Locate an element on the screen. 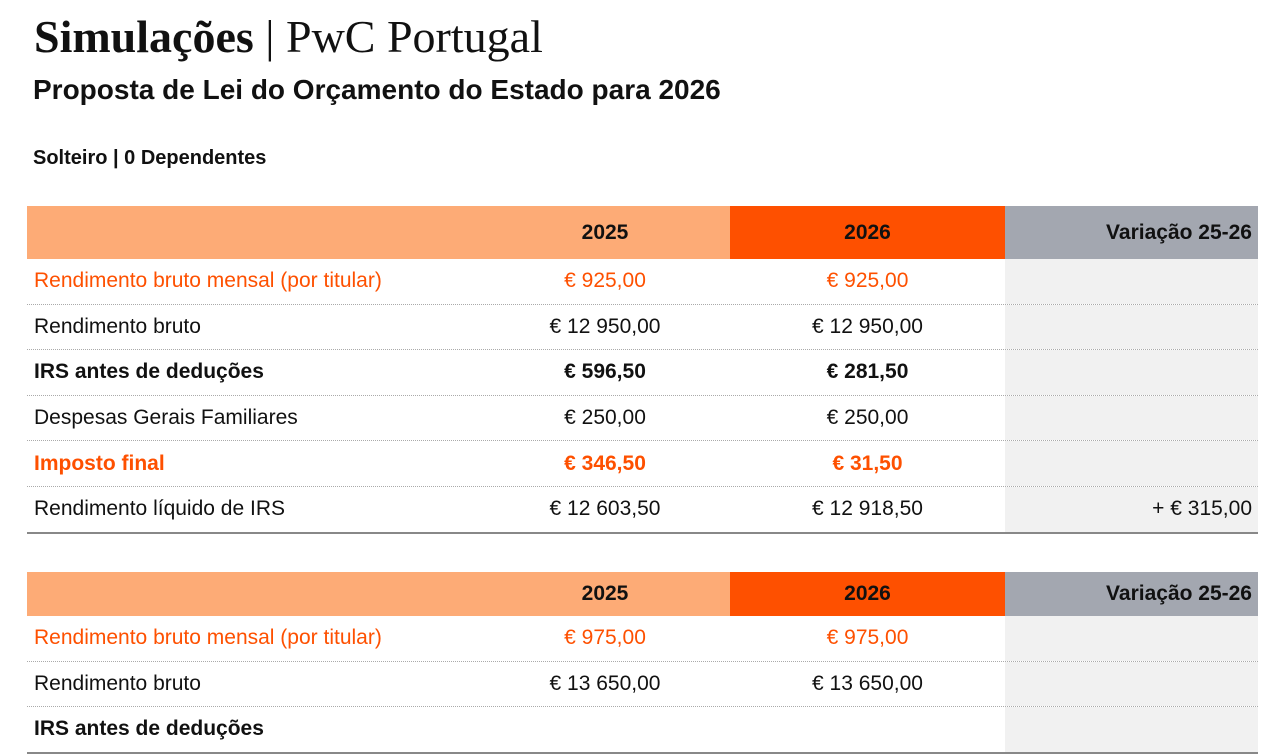  value-cell: € 346,50 is located at coordinates (605, 463).